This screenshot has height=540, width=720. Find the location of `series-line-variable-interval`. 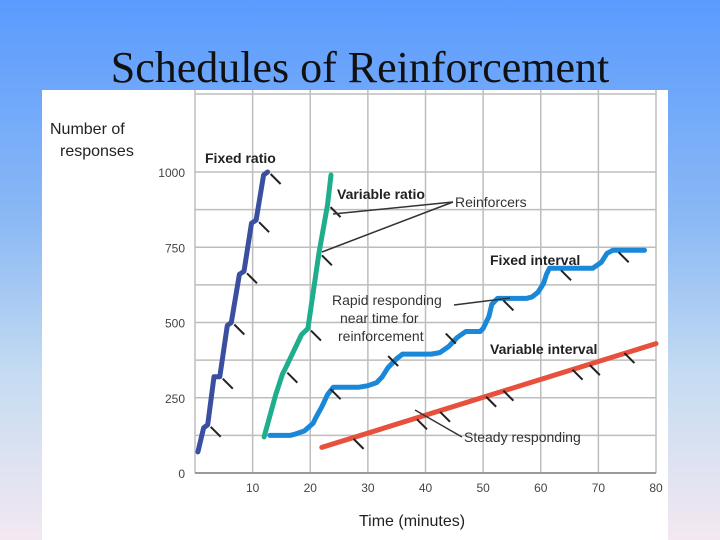

series-line-variable-interval is located at coordinates (489, 395).